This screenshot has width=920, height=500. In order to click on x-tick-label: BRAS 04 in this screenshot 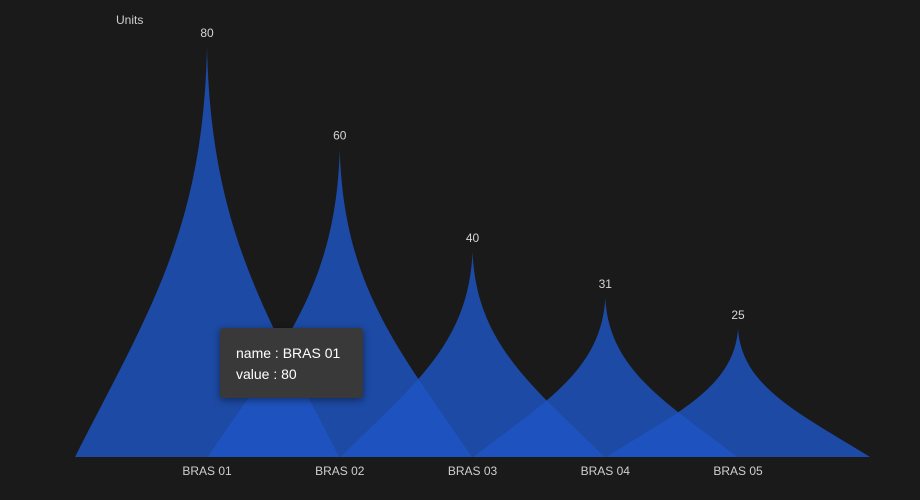, I will do `click(606, 471)`.